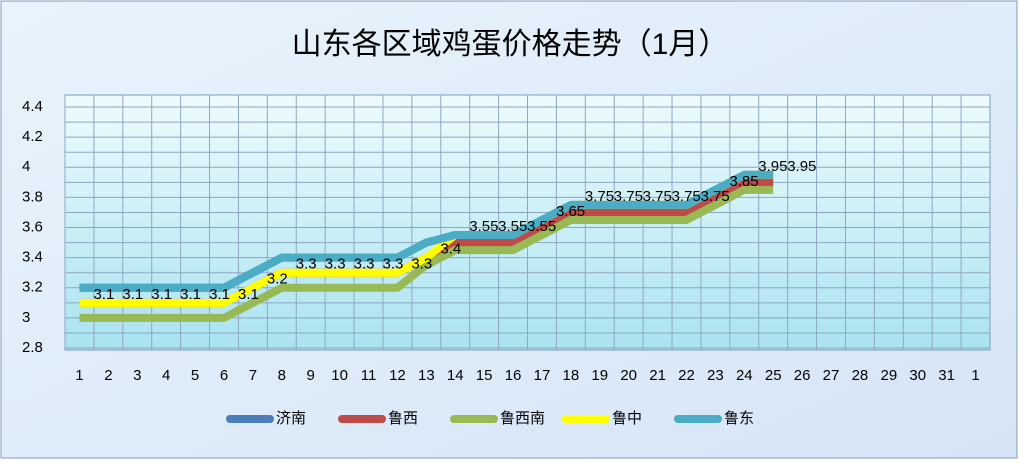  What do you see at coordinates (291, 418) in the screenshot?
I see `legend-label: 济南` at bounding box center [291, 418].